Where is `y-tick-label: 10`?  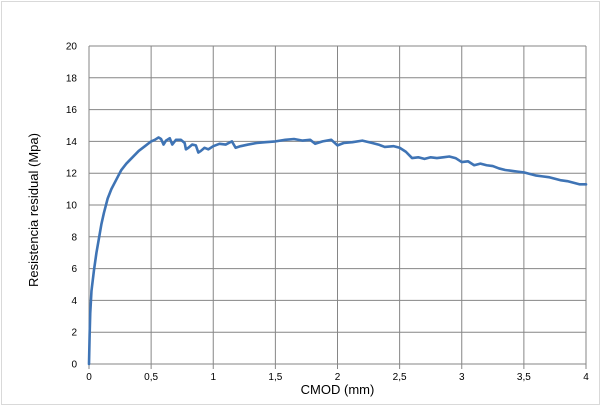
y-tick-label: 10 is located at coordinates (72, 206).